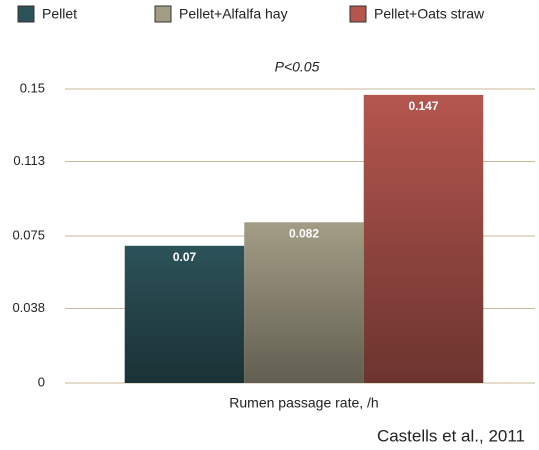  I want to click on y-tick-label: 0, so click(41, 381).